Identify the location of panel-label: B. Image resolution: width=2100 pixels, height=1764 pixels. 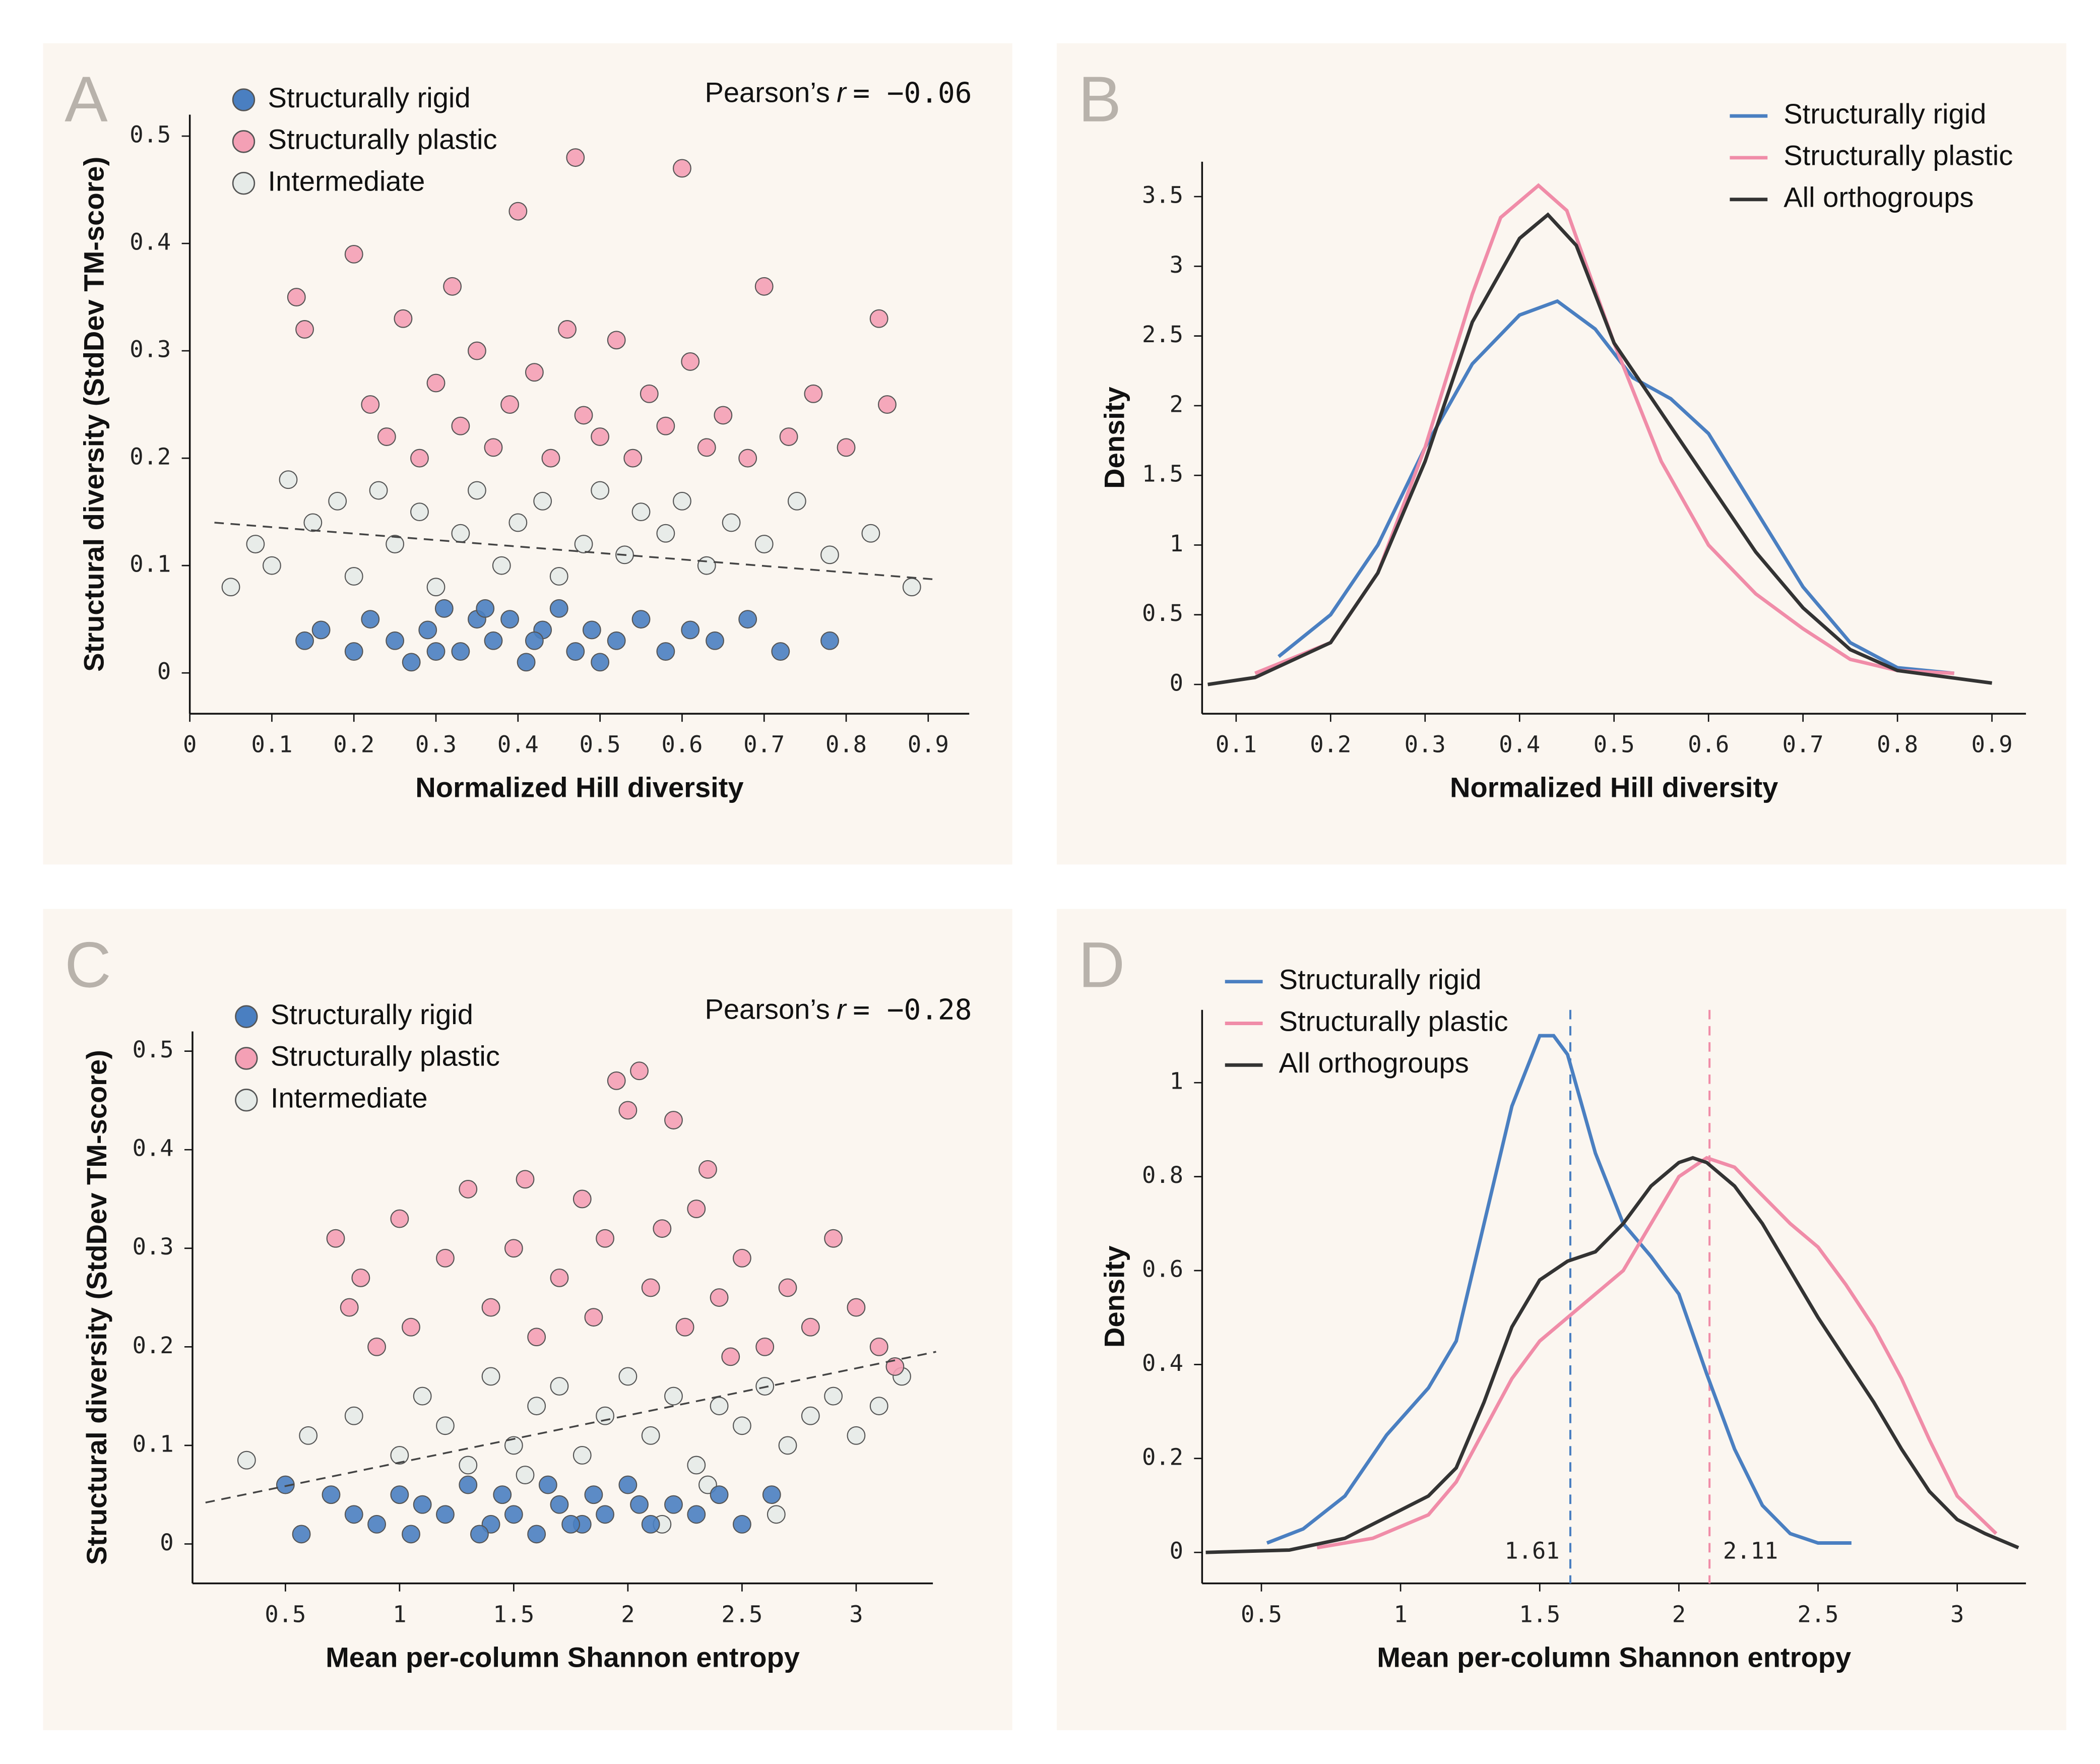
(1100, 100).